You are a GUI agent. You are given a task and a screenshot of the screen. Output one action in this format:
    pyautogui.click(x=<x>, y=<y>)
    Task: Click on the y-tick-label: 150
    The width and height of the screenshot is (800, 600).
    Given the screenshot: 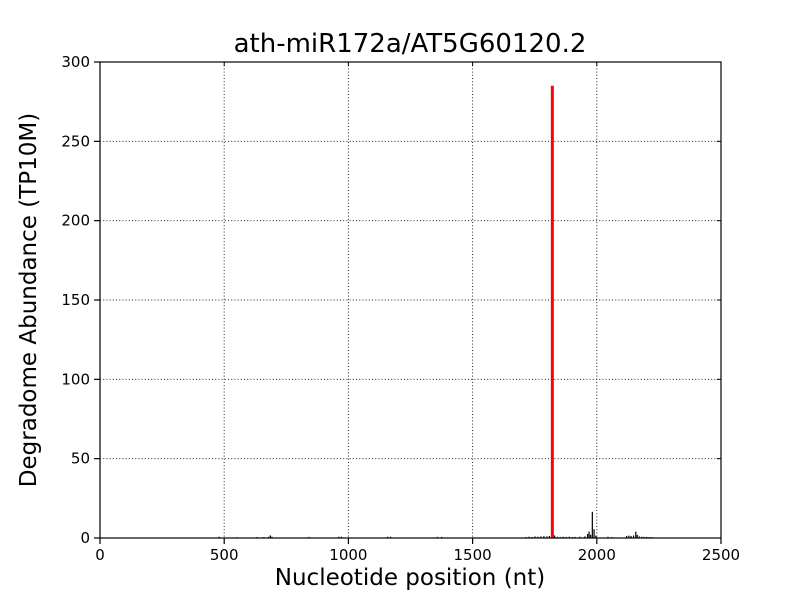 What is the action you would take?
    pyautogui.click(x=75, y=300)
    